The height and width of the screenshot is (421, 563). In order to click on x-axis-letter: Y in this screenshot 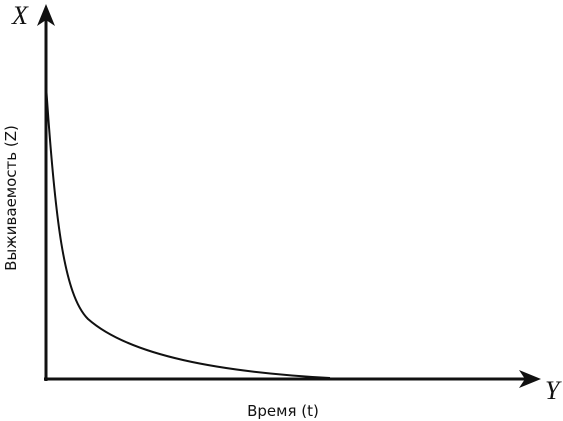, I will do `click(553, 390)`.